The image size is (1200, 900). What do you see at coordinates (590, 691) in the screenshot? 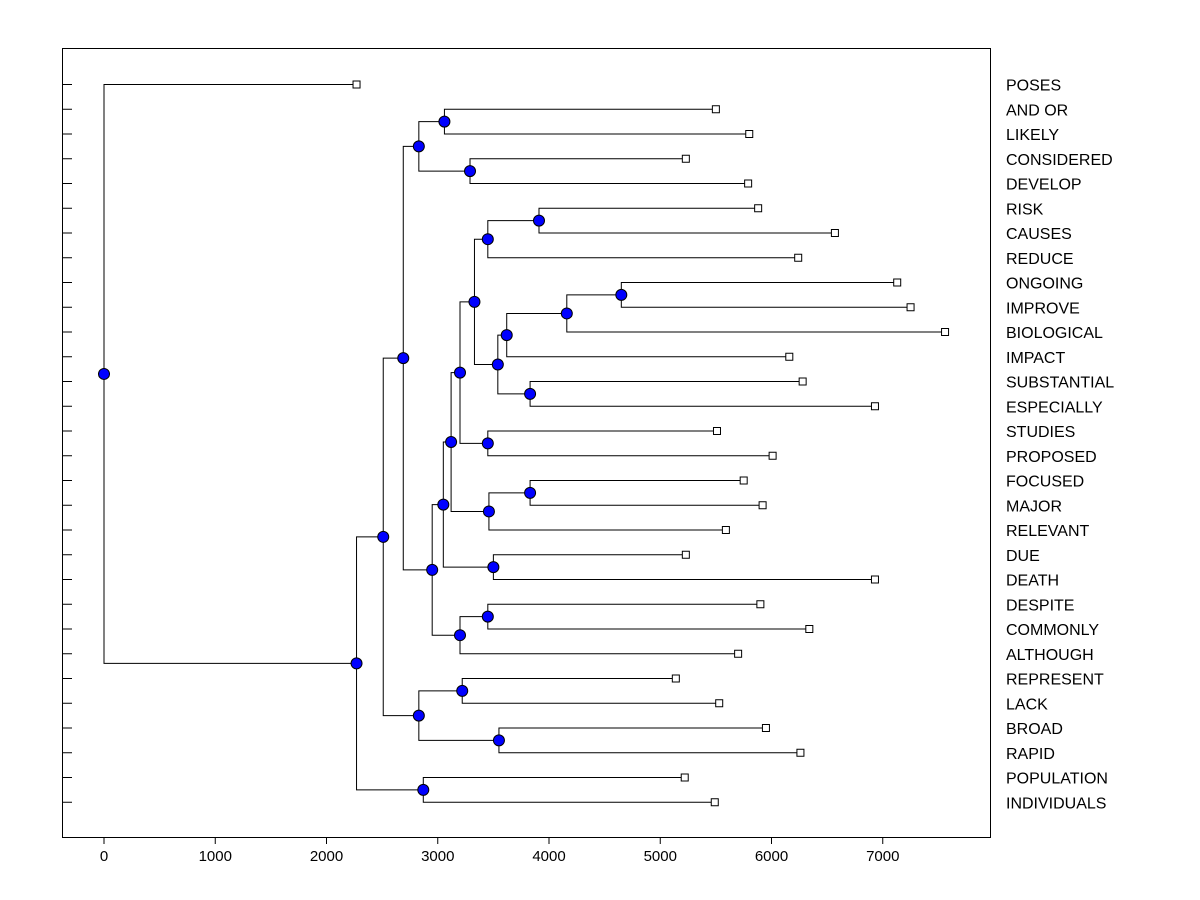
I see `merge-link-n23` at bounding box center [590, 691].